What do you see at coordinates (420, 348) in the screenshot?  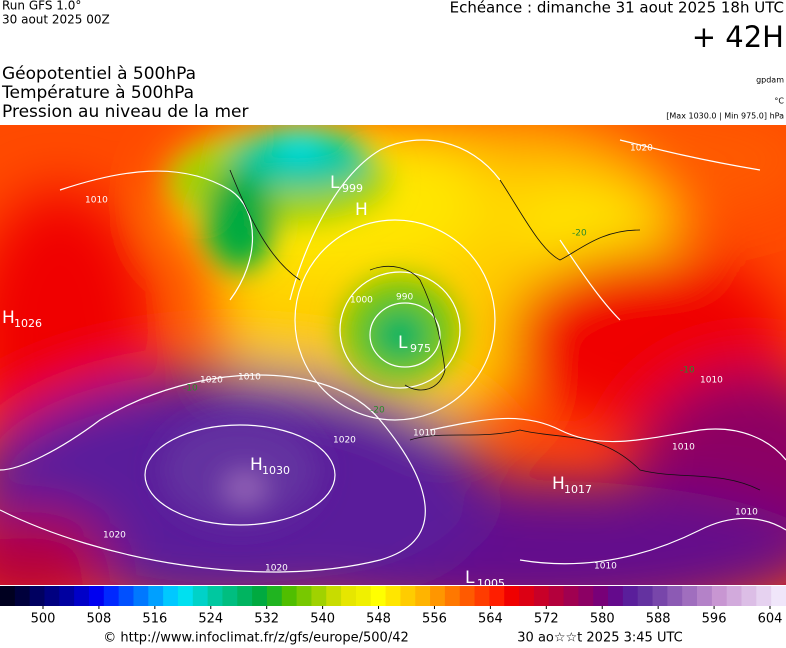 I see `pressure-center-value: 975` at bounding box center [420, 348].